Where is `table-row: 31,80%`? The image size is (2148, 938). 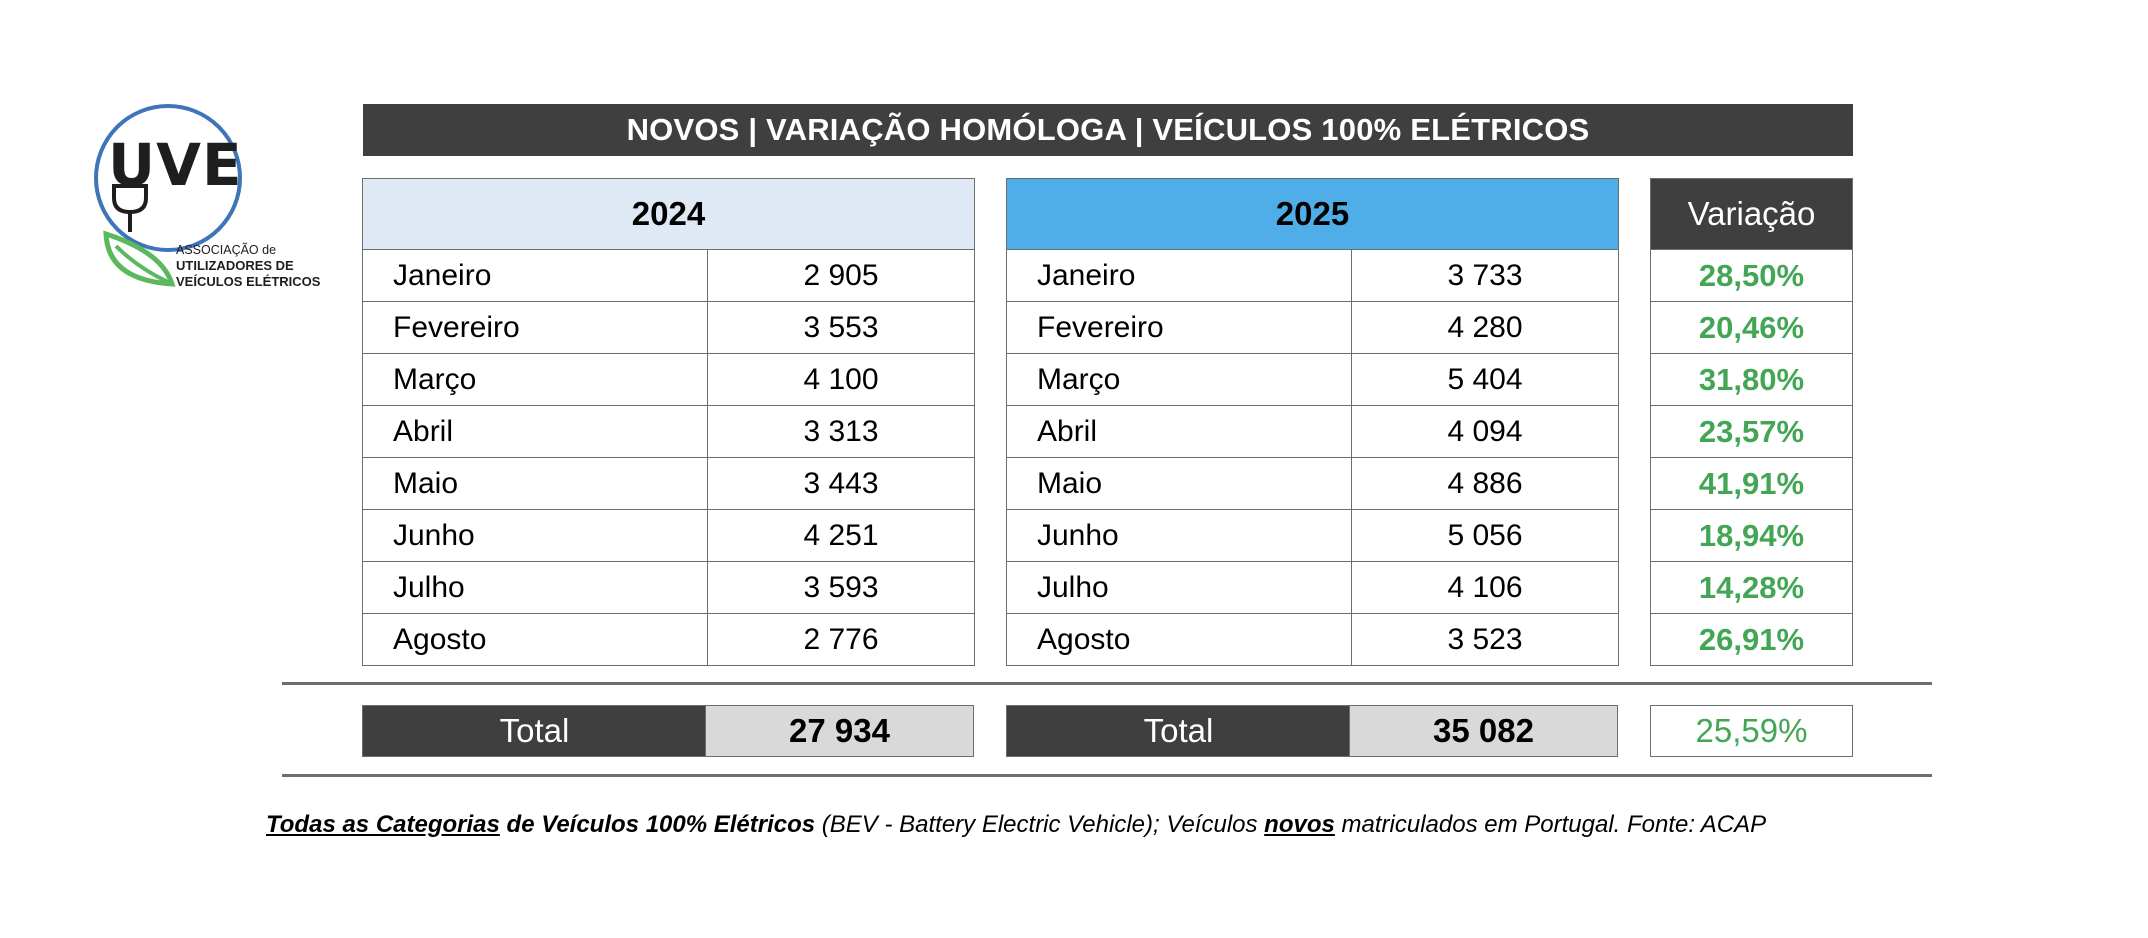
table-row: 31,80% is located at coordinates (1751, 379).